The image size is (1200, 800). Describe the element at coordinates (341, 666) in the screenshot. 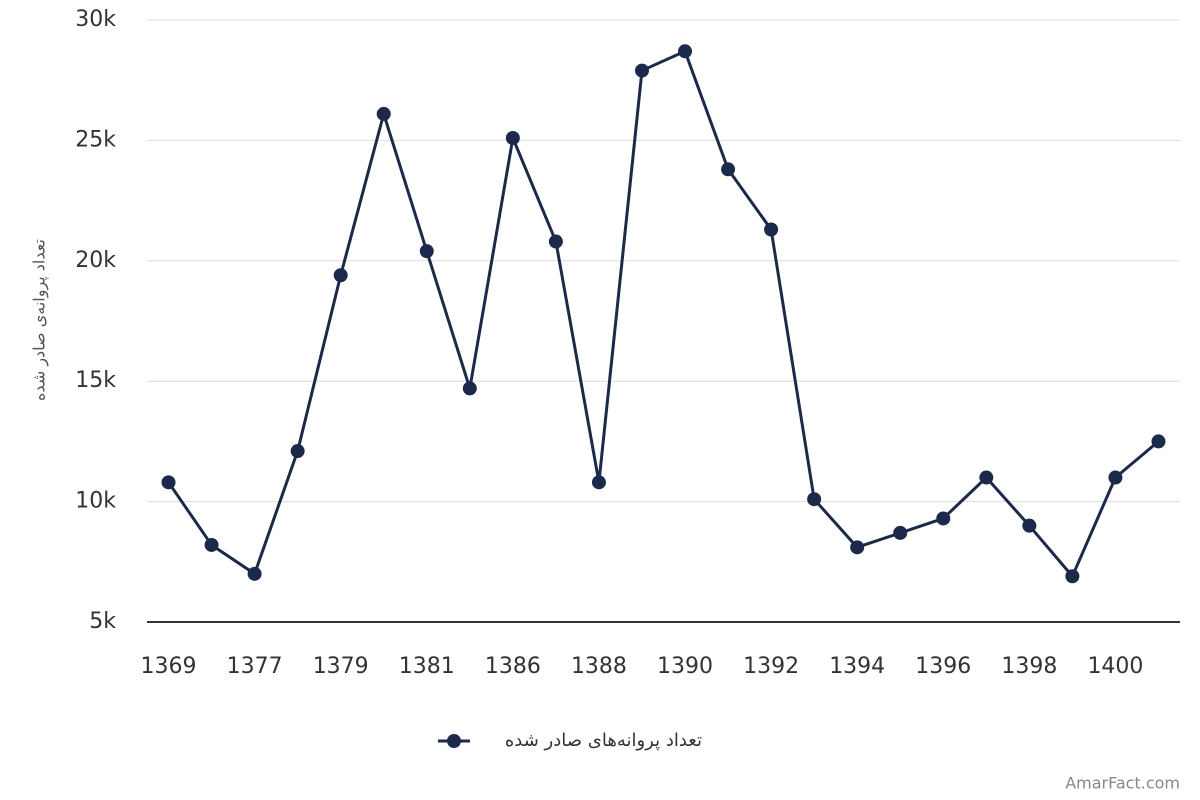

I see `x-tick-label: 1379` at that location.